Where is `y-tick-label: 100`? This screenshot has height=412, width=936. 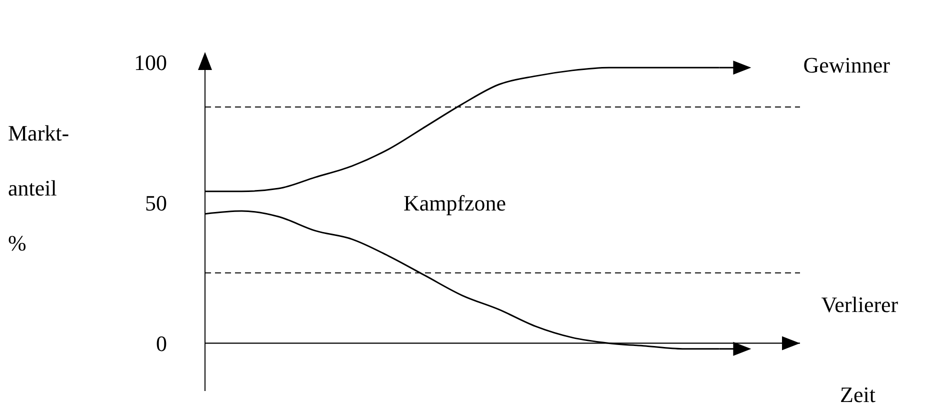
y-tick-label: 100 is located at coordinates (150, 62).